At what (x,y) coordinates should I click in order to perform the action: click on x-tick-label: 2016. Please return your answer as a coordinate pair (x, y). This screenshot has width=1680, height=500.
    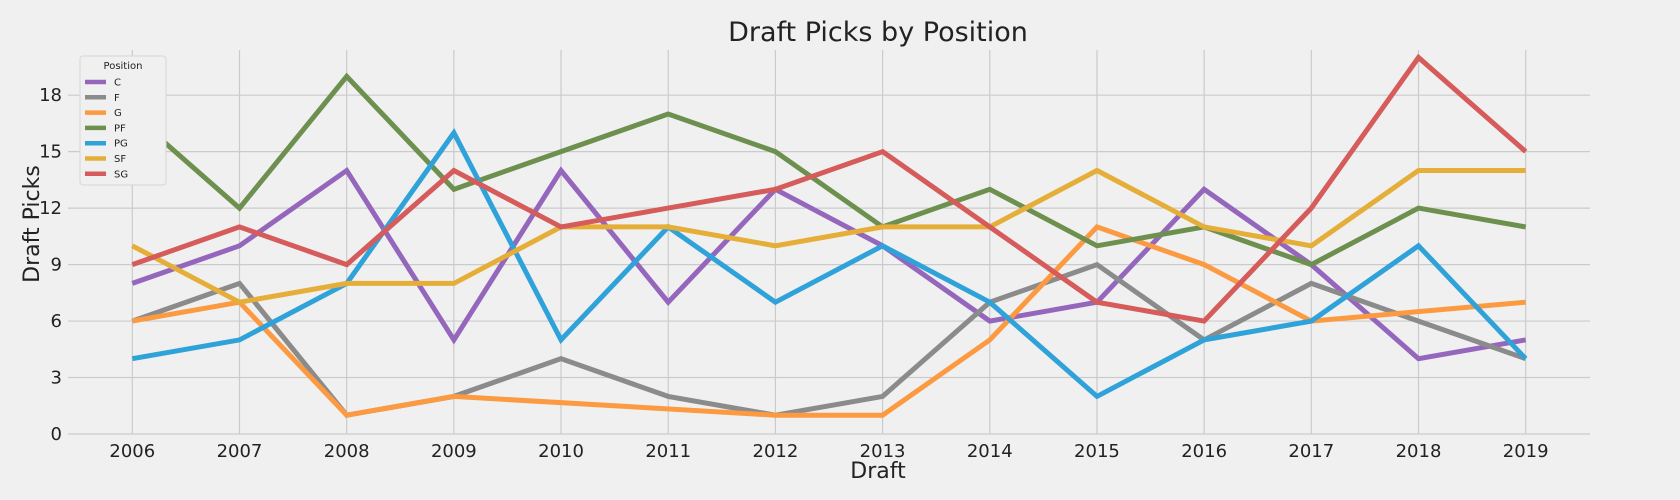
    Looking at the image, I should click on (1204, 451).